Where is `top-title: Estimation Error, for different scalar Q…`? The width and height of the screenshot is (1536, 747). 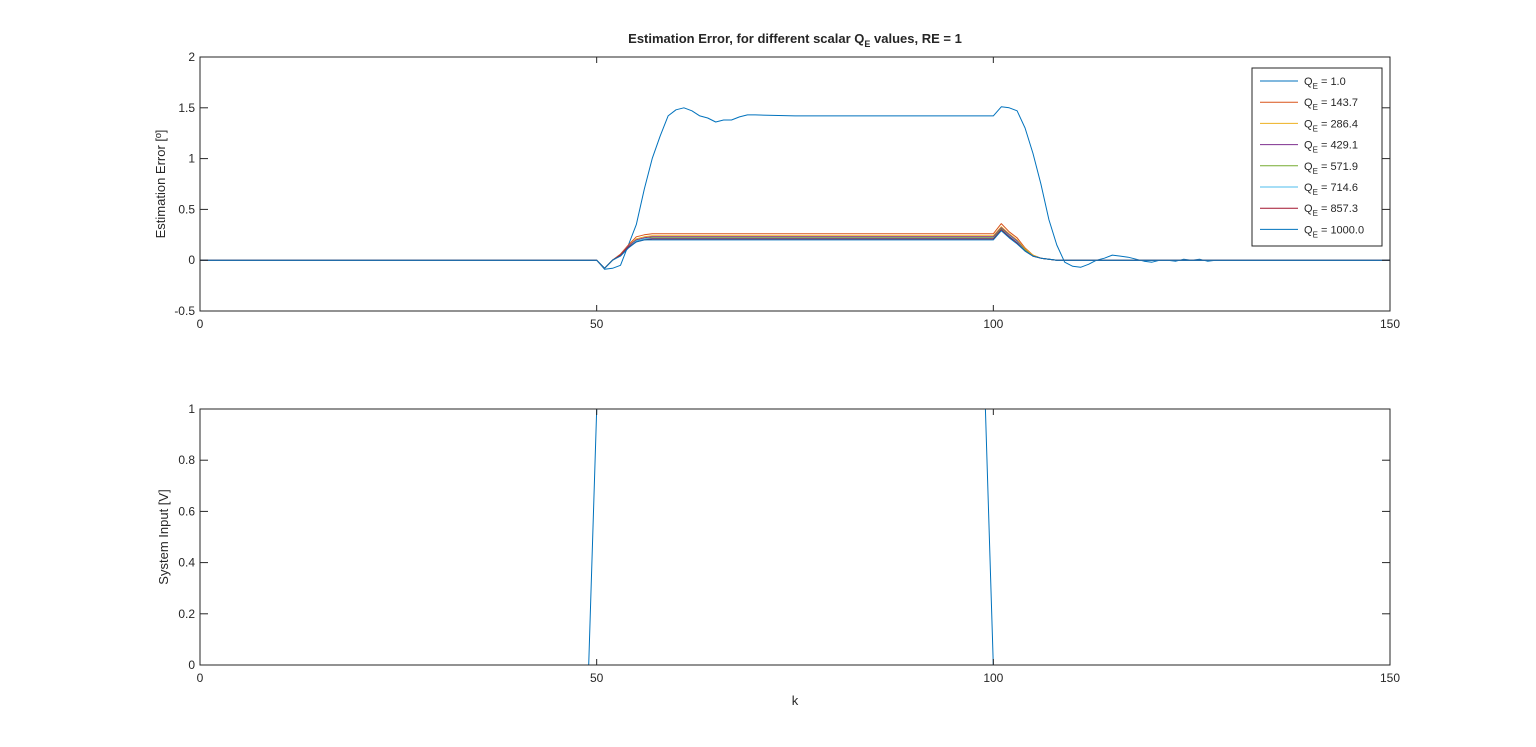 top-title: Estimation Error, for different scalar Q… is located at coordinates (795, 40).